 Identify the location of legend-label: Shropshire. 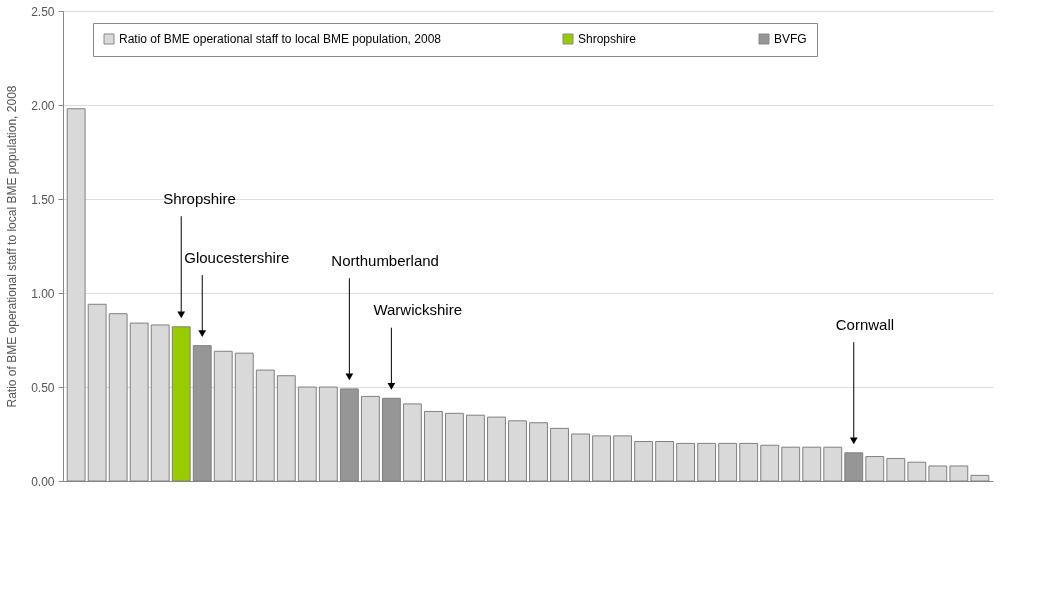
(607, 39).